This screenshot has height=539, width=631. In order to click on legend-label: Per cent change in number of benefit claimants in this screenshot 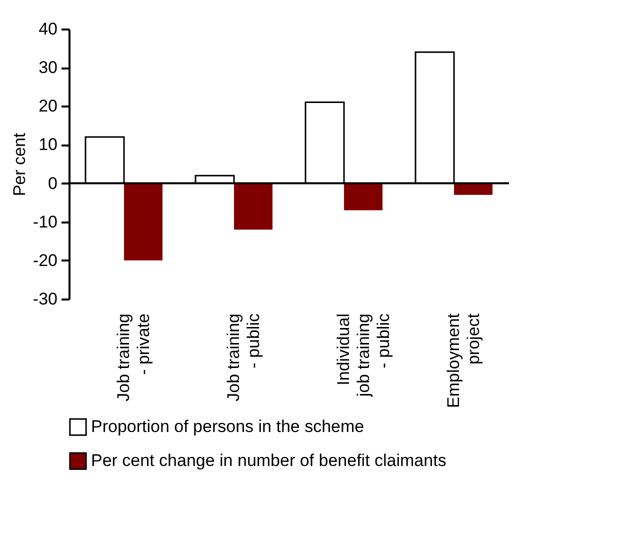, I will do `click(268, 460)`.